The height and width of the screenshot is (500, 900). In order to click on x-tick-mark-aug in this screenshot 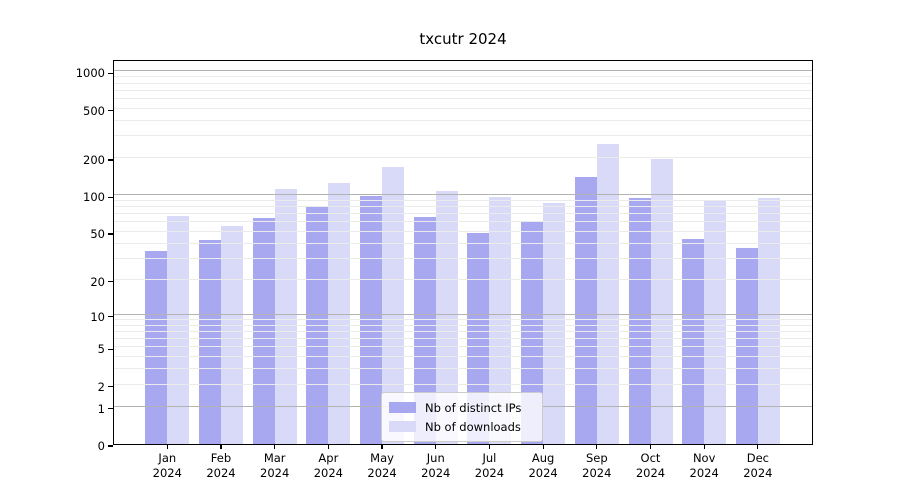, I will do `click(543, 446)`.